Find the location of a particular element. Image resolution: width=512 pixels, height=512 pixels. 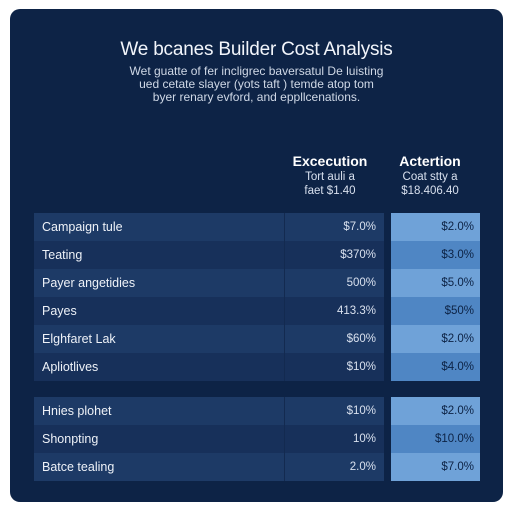

column-header-actertion: Actertion Coat stty a $18.406.40 is located at coordinates (430, 175).